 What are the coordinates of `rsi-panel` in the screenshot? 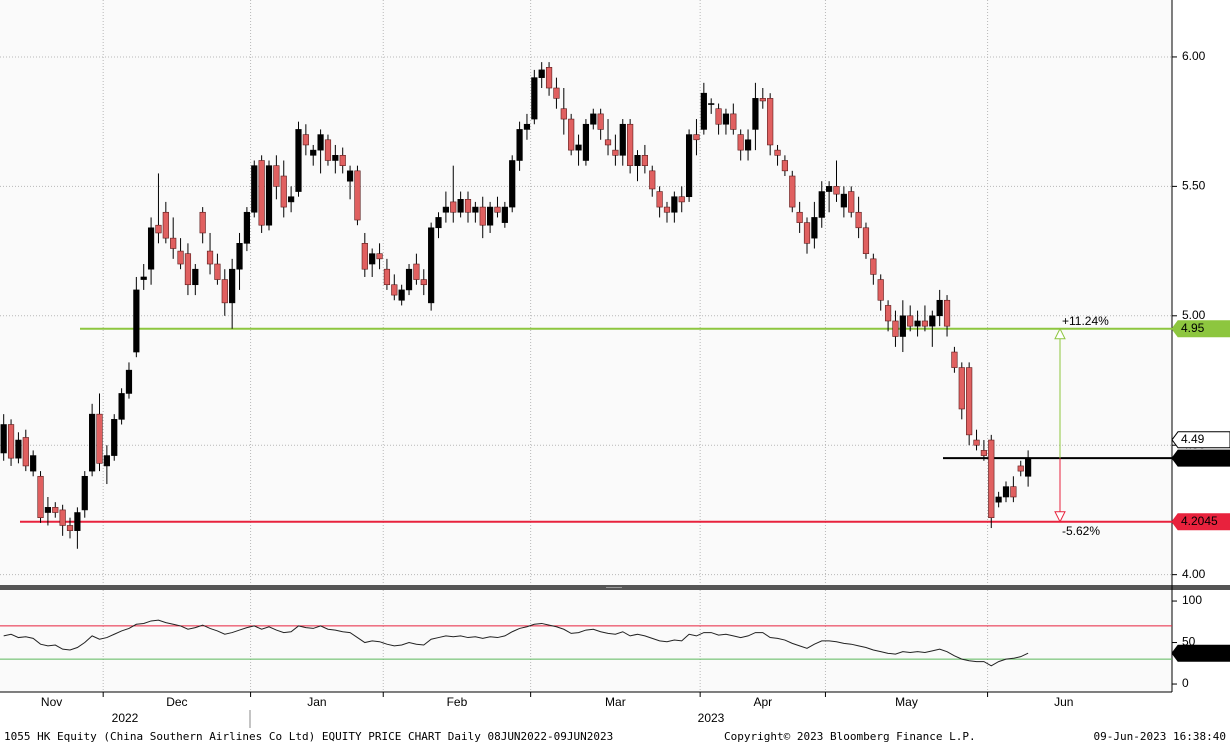 It's located at (586, 641).